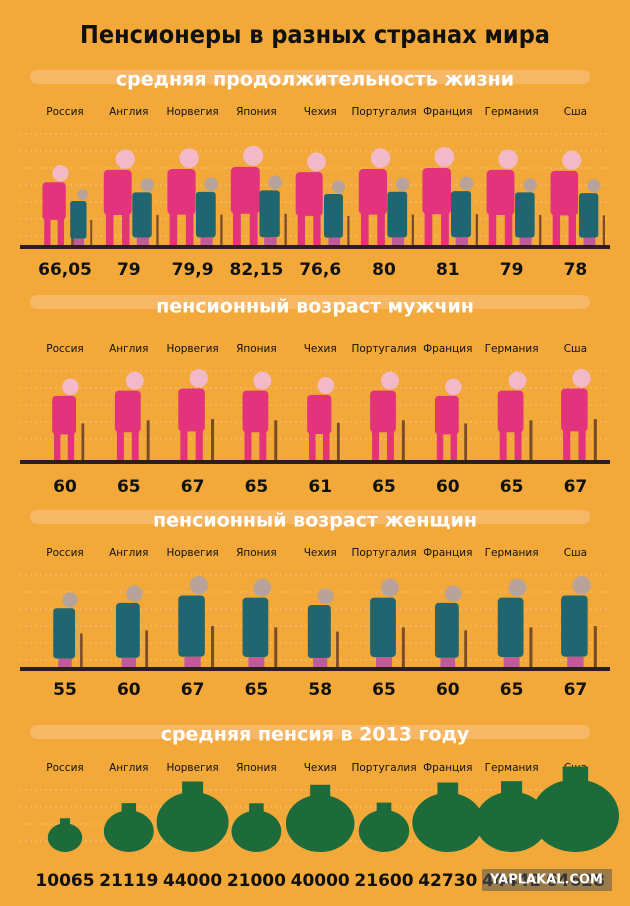 This screenshot has height=906, width=630. I want to click on watermark: YAPLAKAL.COM, so click(546, 880).